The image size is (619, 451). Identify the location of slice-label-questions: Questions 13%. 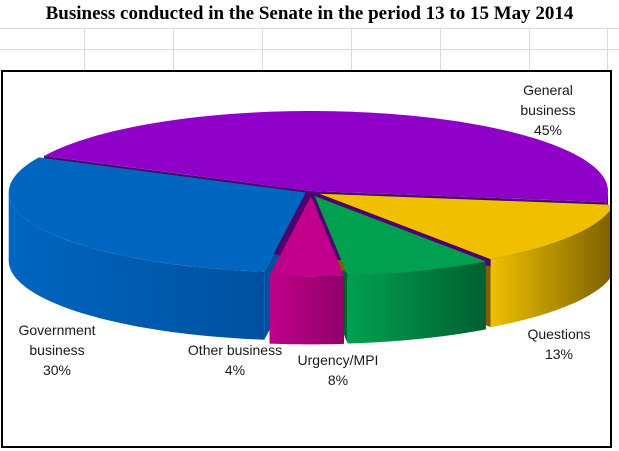
(558, 344).